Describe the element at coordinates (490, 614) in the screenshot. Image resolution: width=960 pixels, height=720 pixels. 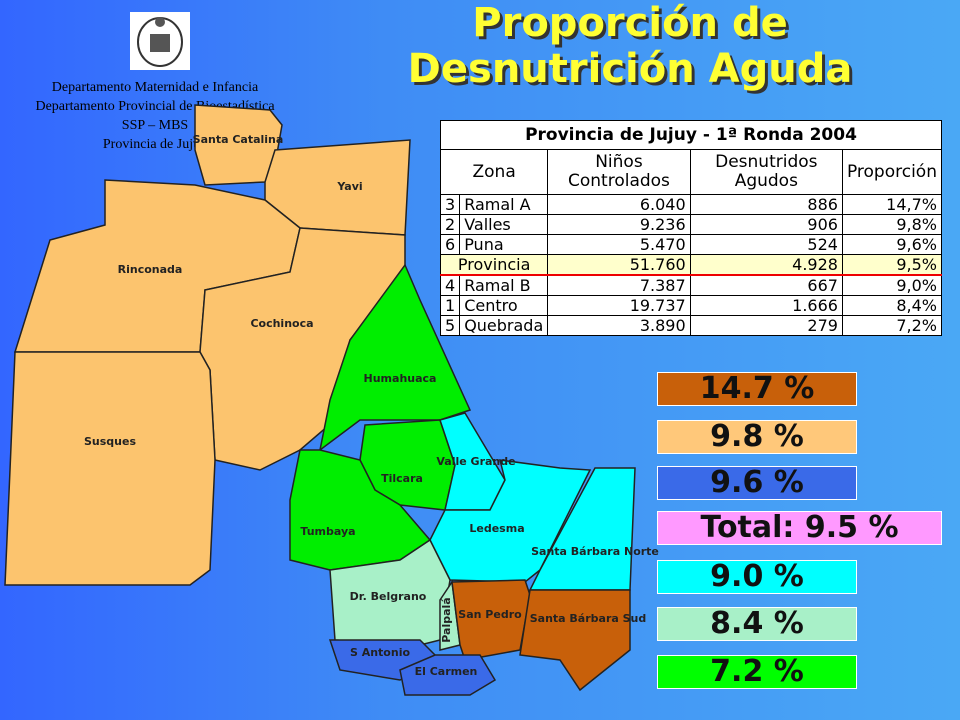
I see `region-label: San Pedro` at that location.